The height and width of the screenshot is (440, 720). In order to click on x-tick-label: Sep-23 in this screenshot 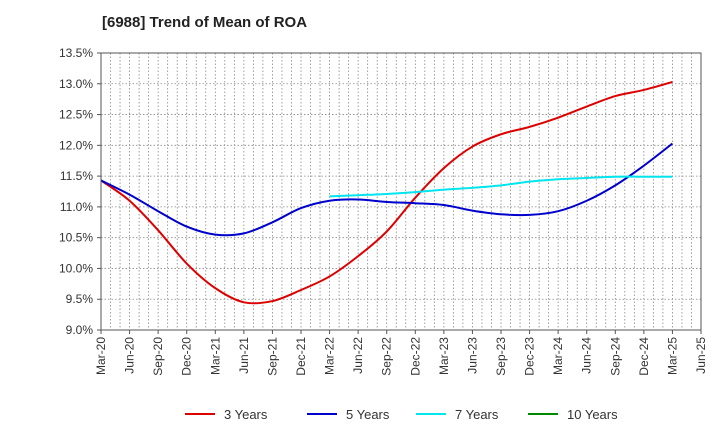, I will do `click(501, 356)`.